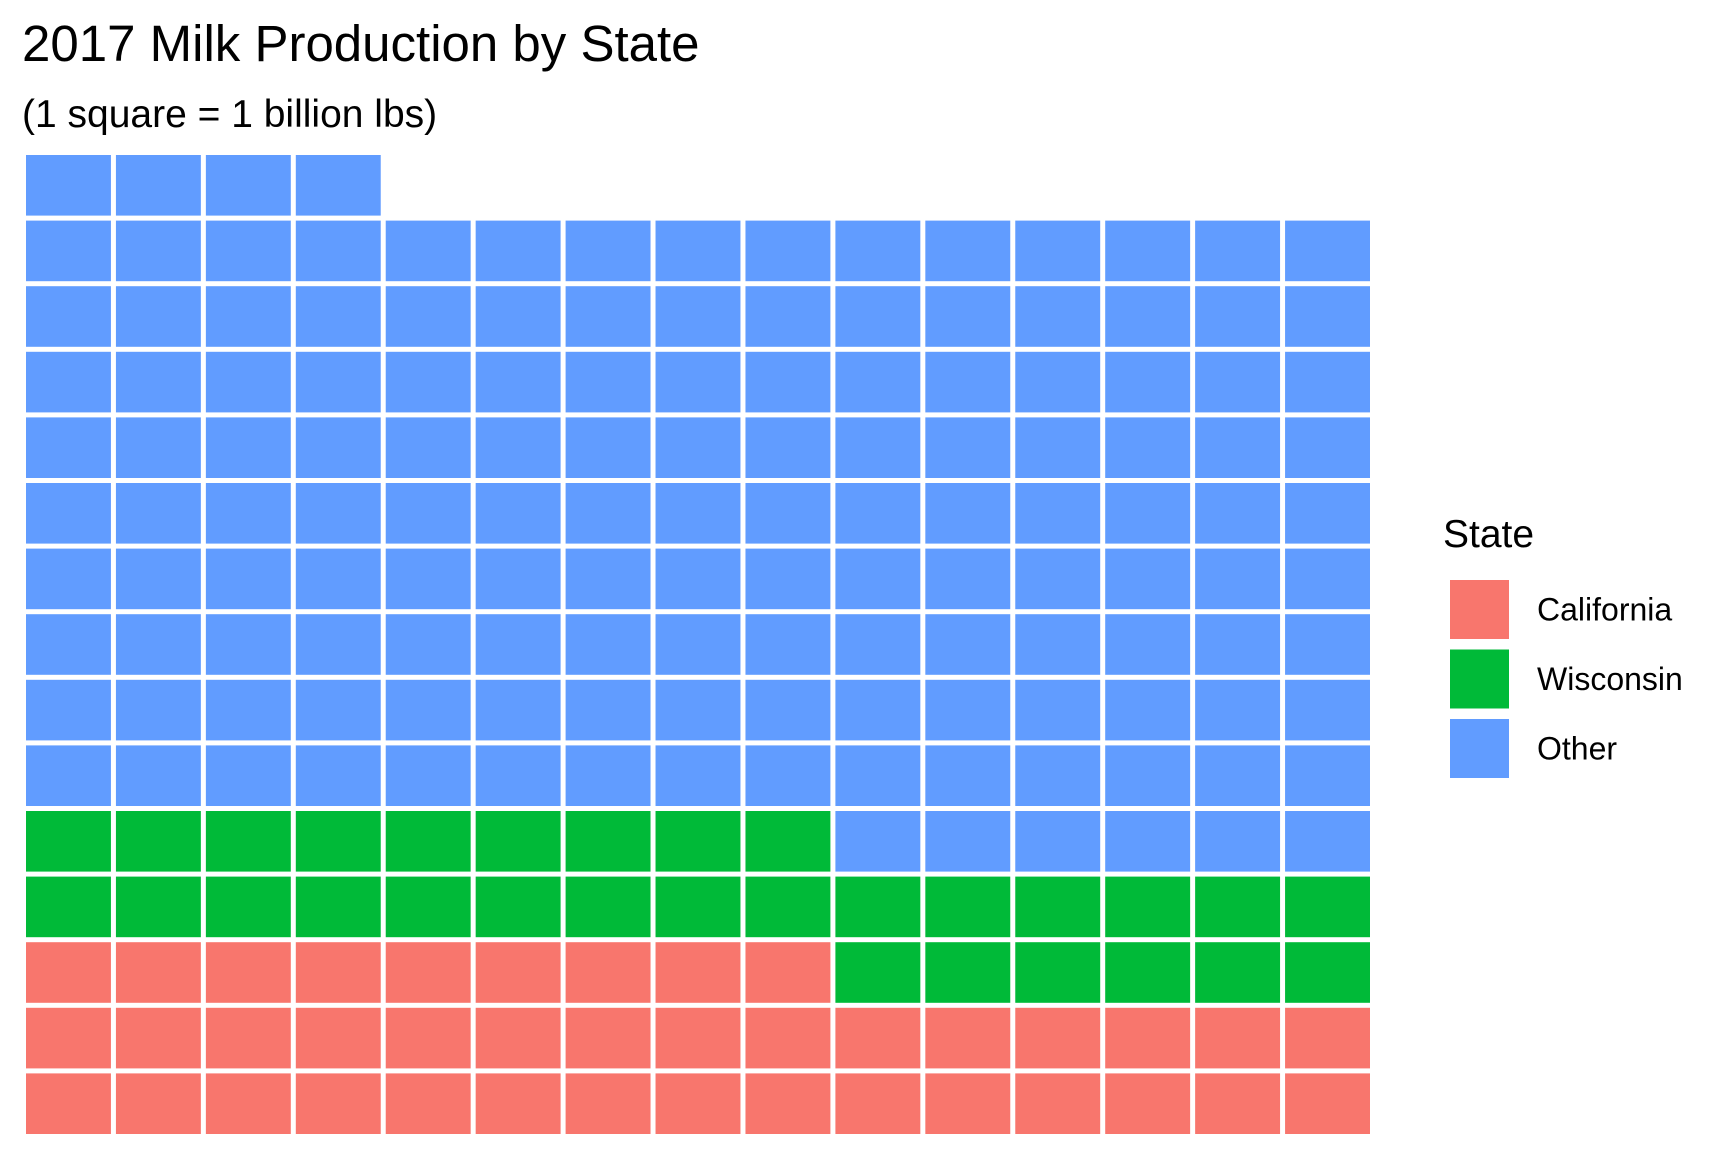 Image resolution: width=1728 pixels, height=1152 pixels. What do you see at coordinates (229, 114) in the screenshot?
I see `chart-subtitle: (1 square = 1 billion lbs)` at bounding box center [229, 114].